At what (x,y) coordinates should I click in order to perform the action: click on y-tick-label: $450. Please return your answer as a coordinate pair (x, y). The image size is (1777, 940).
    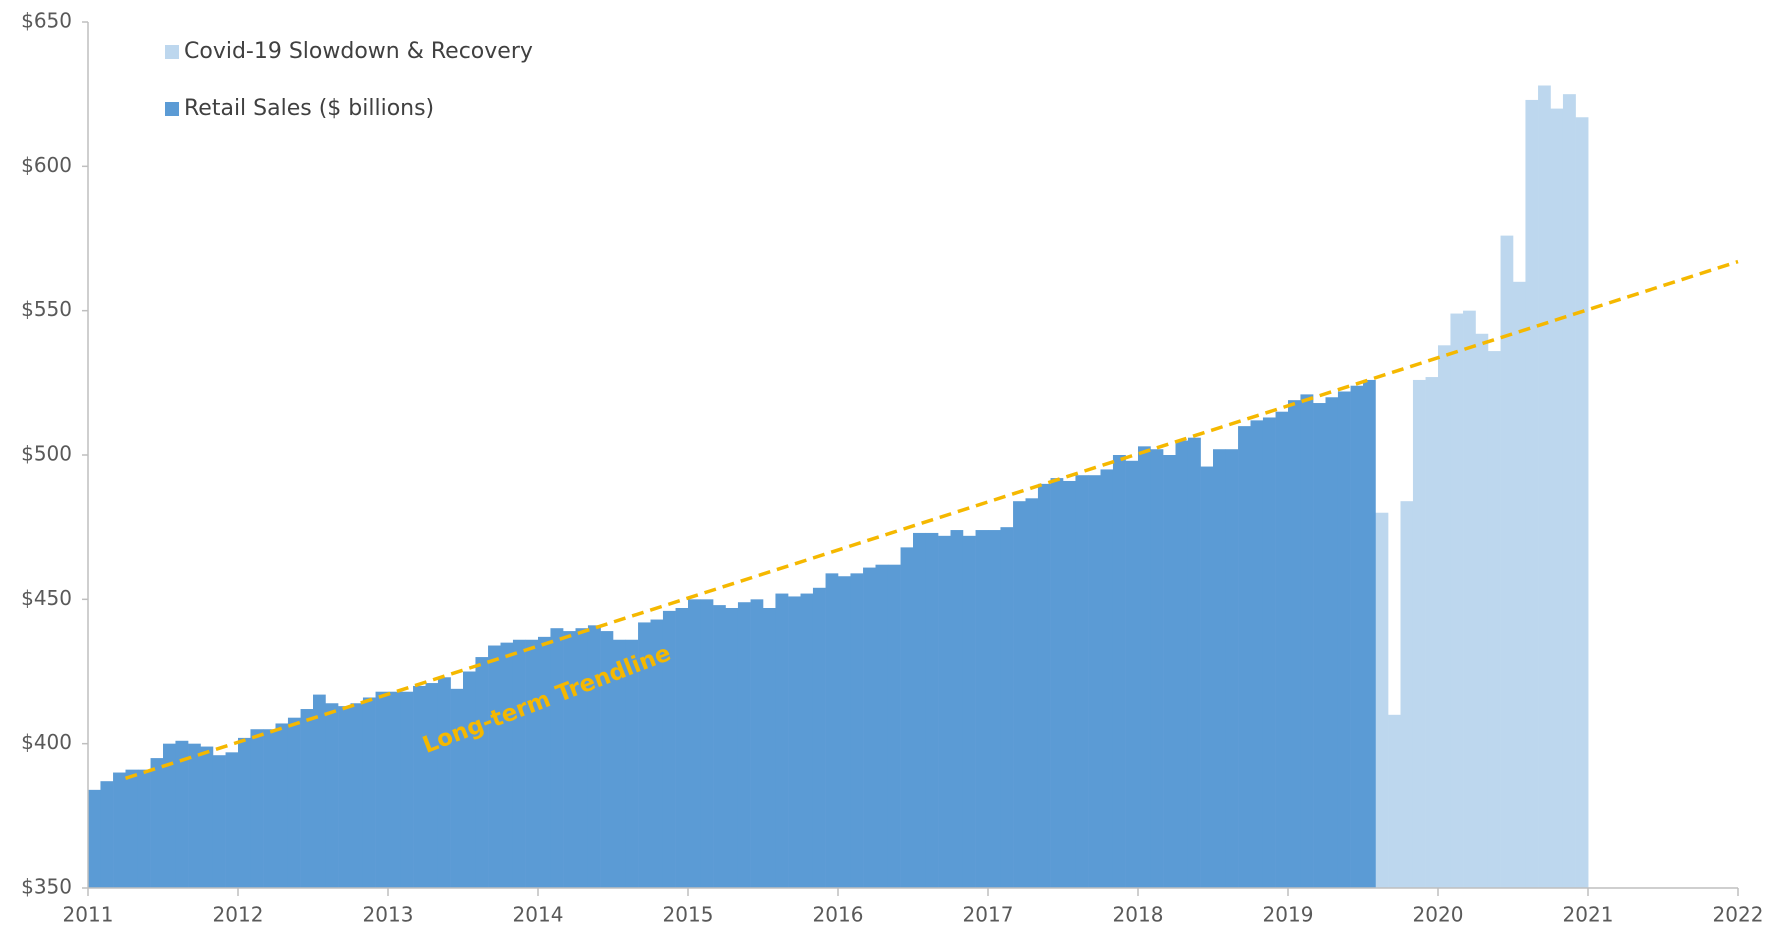
    Looking at the image, I should click on (46, 598).